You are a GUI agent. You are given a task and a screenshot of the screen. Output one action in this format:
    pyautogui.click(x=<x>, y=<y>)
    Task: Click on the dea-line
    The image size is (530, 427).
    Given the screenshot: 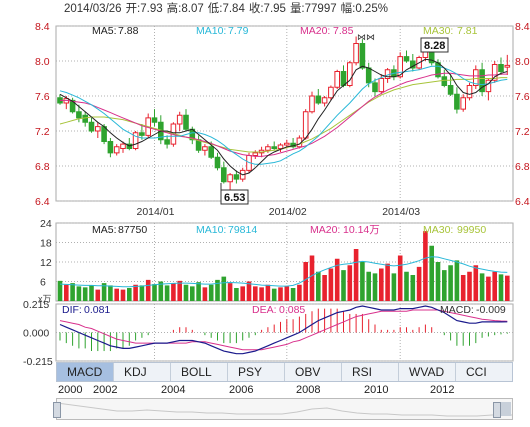 What is the action you would take?
    pyautogui.click(x=283, y=330)
    